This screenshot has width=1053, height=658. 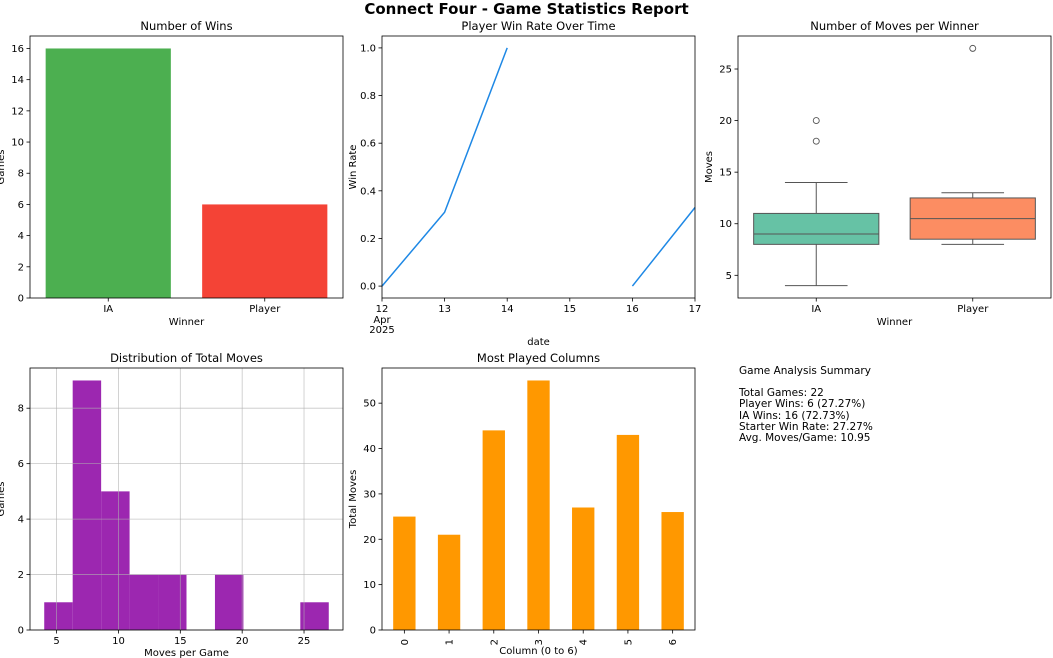 I want to click on x-tick-label: 1, so click(x=450, y=642).